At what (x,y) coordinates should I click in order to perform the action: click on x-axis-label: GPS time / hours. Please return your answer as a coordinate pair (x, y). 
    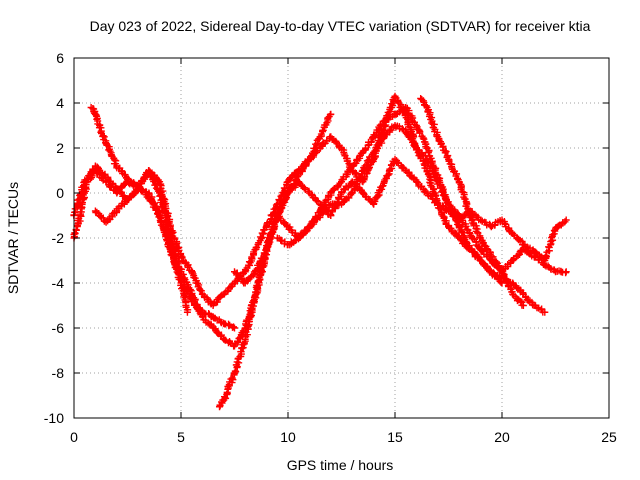
    Looking at the image, I should click on (340, 465).